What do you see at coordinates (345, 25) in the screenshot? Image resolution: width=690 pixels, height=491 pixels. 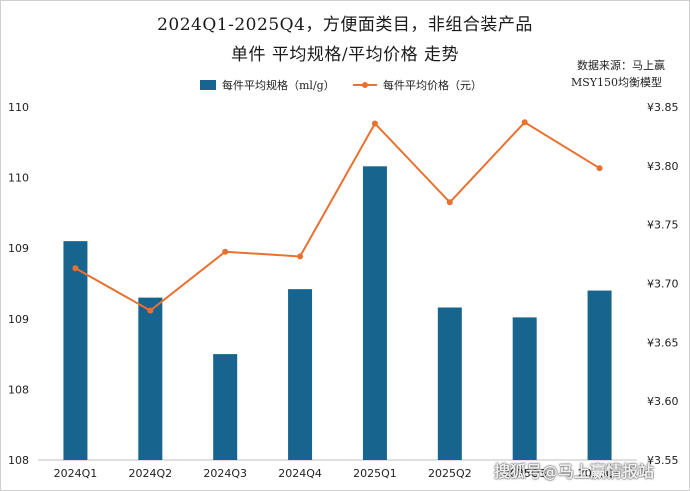 I see `chart-title: 2024Q1-2025Q4，方便面类目，非组合装产品` at bounding box center [345, 25].